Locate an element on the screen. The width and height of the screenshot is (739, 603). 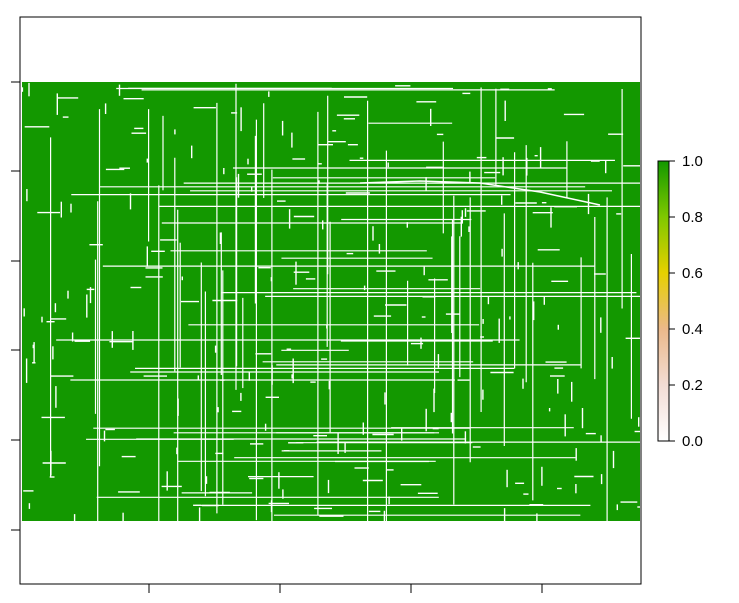
colorbar-tick-label: 0.8 is located at coordinates (692, 217).